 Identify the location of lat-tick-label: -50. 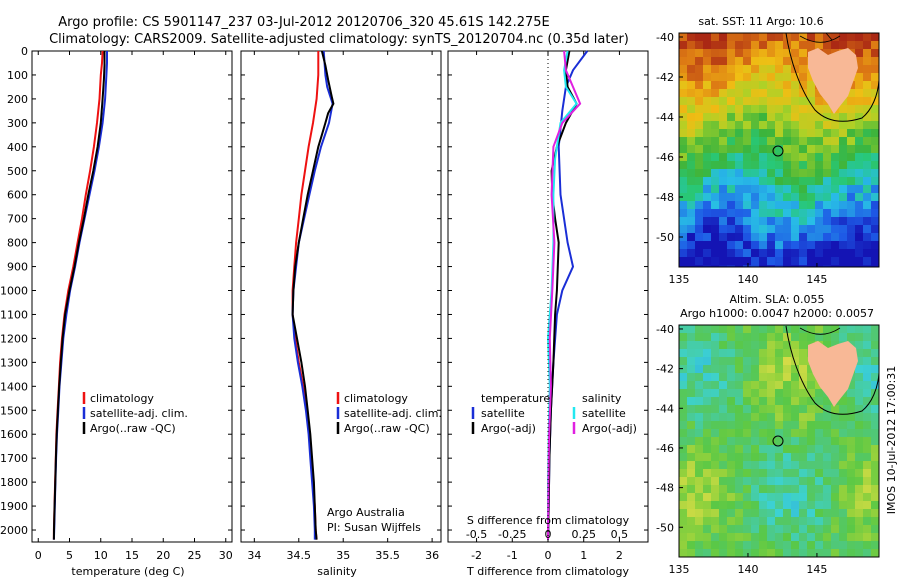
(665, 237).